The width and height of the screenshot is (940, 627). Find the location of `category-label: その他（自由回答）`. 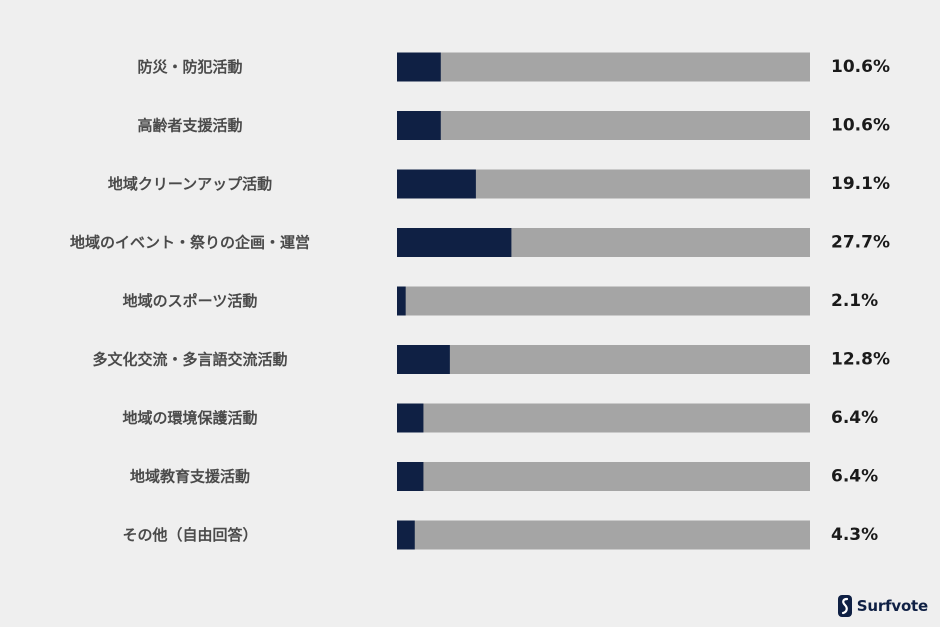

category-label: その他（自由回答） is located at coordinates (189, 535).